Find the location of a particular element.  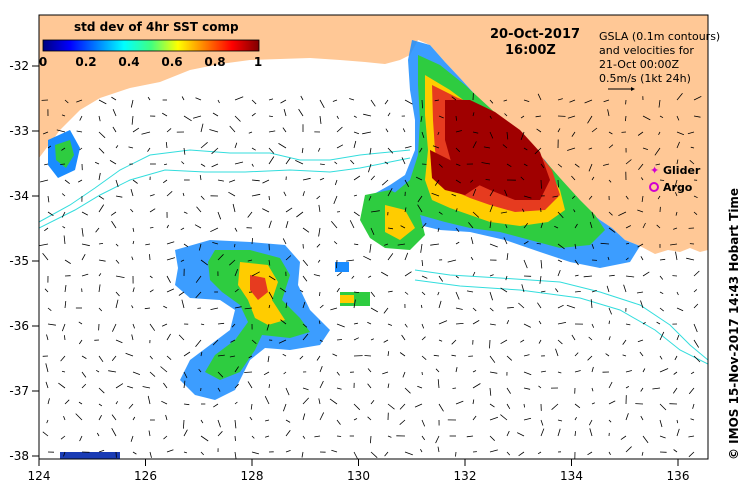

legend: ✦ Glider Argo is located at coordinates (675, 179).